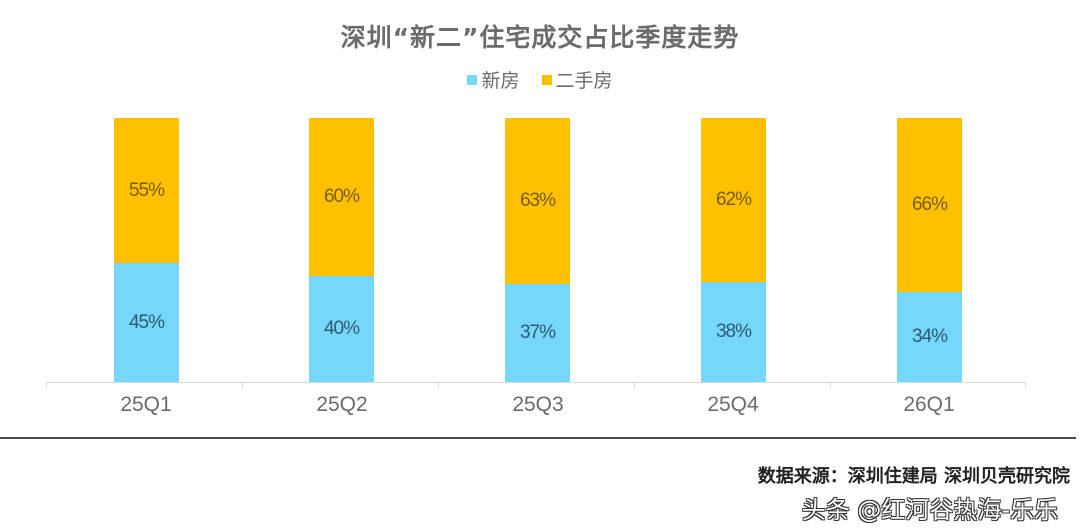 Image resolution: width=1080 pixels, height=532 pixels. What do you see at coordinates (342, 404) in the screenshot?
I see `x-tick-label: 25Q2` at bounding box center [342, 404].